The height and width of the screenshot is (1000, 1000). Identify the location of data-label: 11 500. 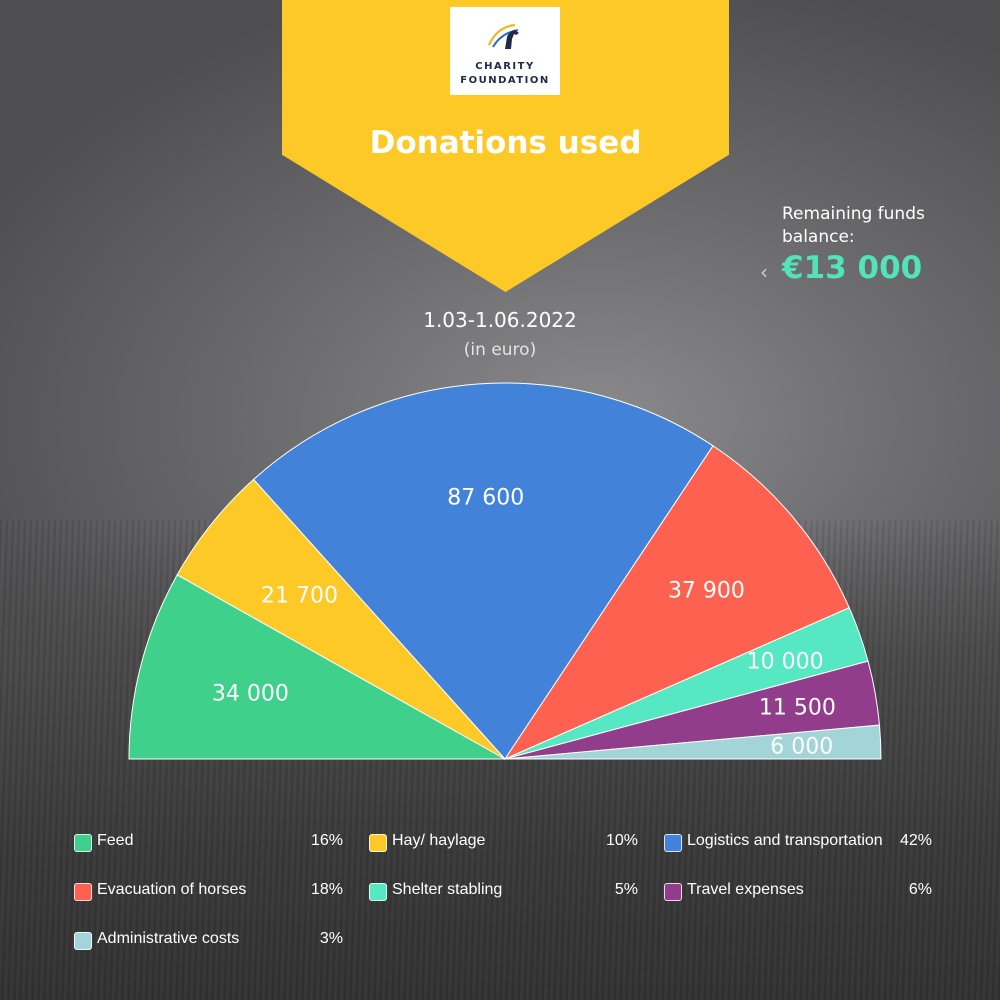
(797, 708).